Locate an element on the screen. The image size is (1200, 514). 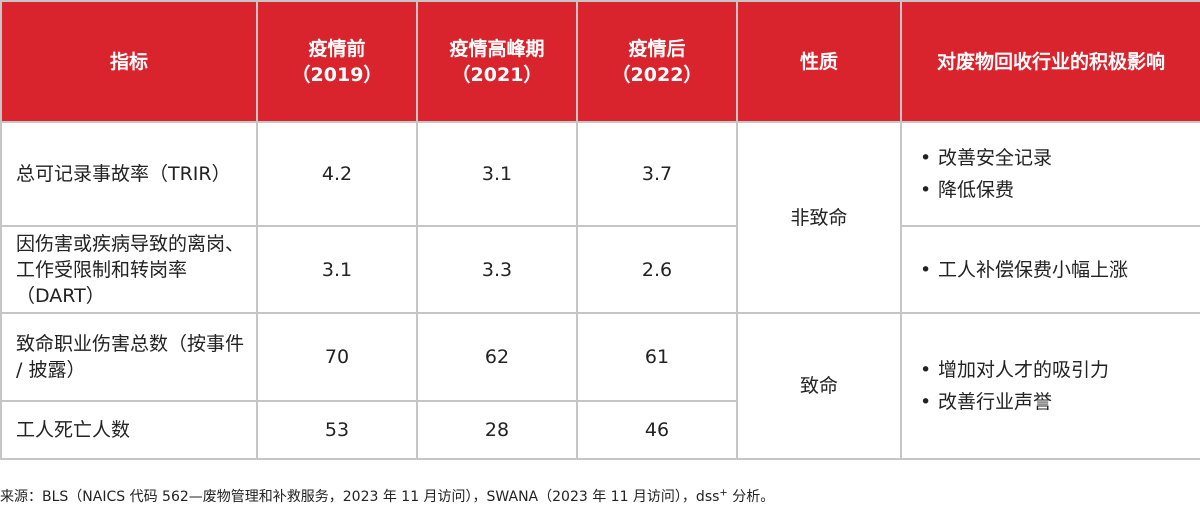
header-indicator: 指标 is located at coordinates (129, 61).